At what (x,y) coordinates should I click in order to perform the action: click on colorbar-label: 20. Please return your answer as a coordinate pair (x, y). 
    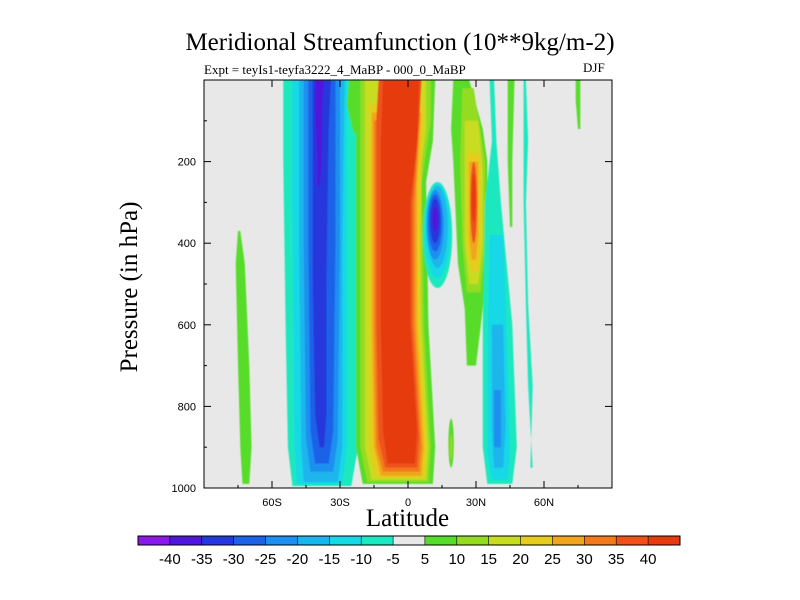
    Looking at the image, I should click on (520, 559).